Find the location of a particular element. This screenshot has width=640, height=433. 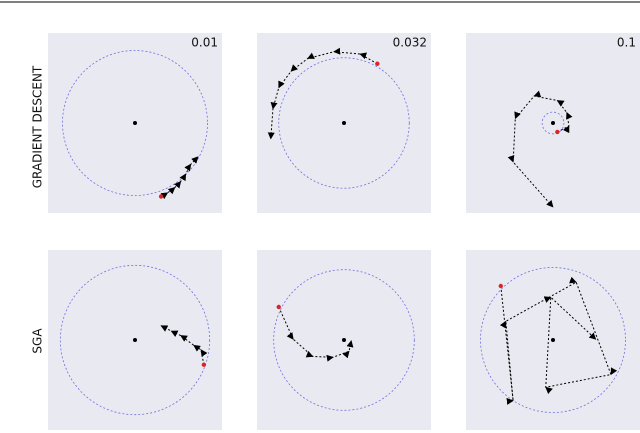

learning-rate: 0.01 is located at coordinates (204, 43).